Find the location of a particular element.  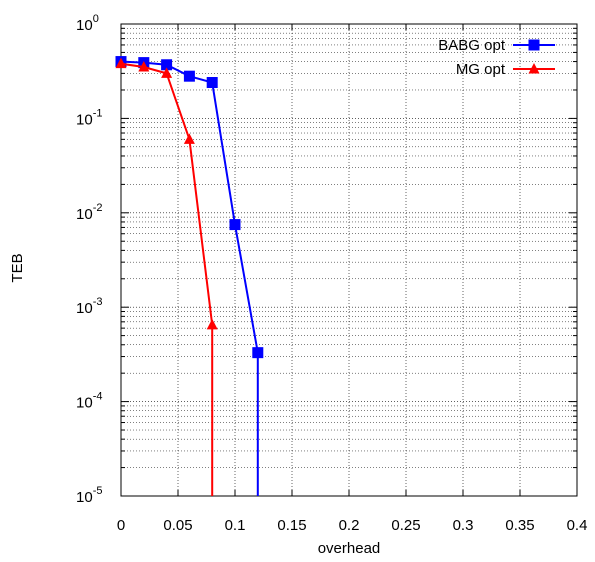

y-tick-label: 10⁻⁵ is located at coordinates (89, 495).